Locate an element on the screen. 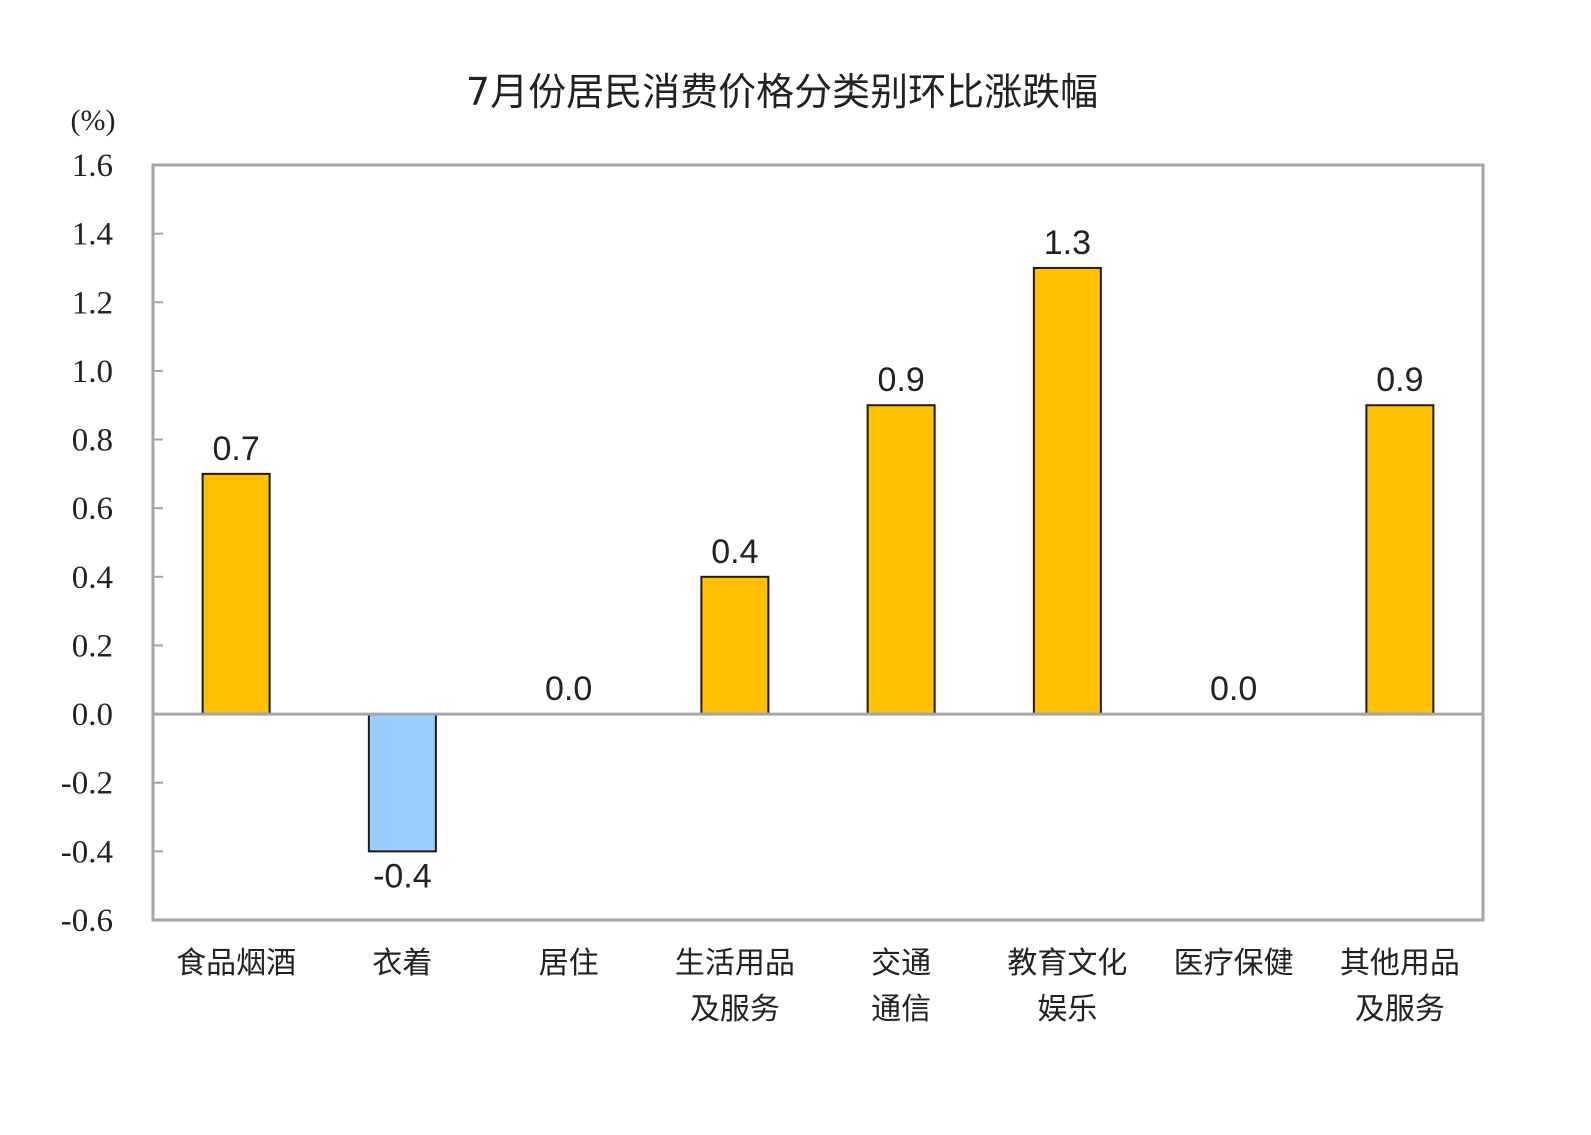  data-label: -0.4 is located at coordinates (402, 876).